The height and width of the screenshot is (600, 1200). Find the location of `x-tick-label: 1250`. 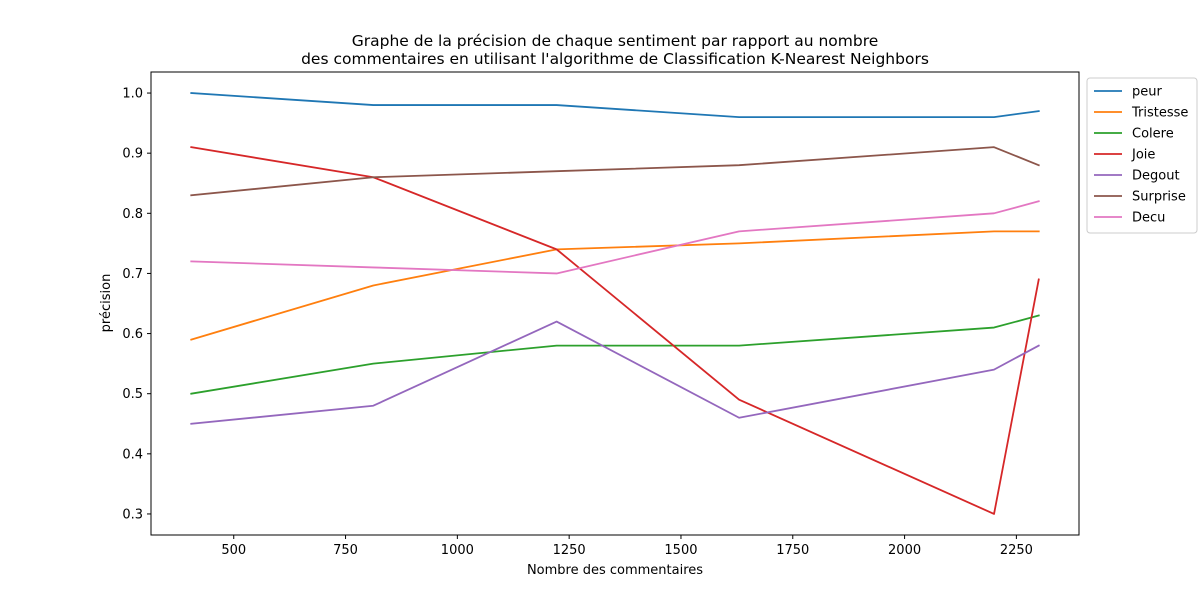

x-tick-label: 1250 is located at coordinates (569, 550).